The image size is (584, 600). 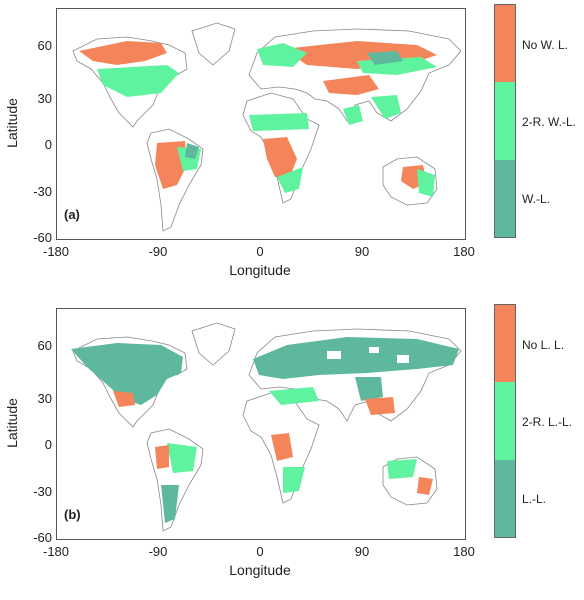 I want to click on coast-south-america, so click(x=175, y=180).